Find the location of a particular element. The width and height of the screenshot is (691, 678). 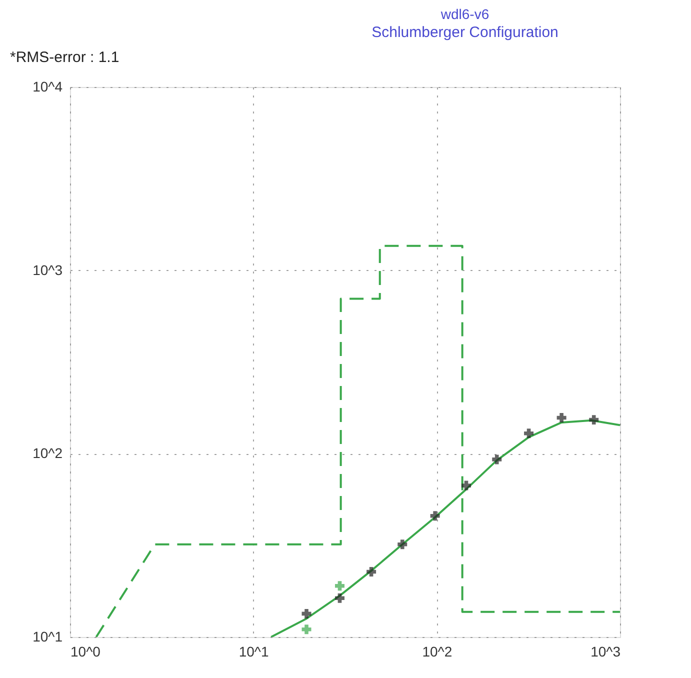

y-tick-label: 10^1 is located at coordinates (47, 636).